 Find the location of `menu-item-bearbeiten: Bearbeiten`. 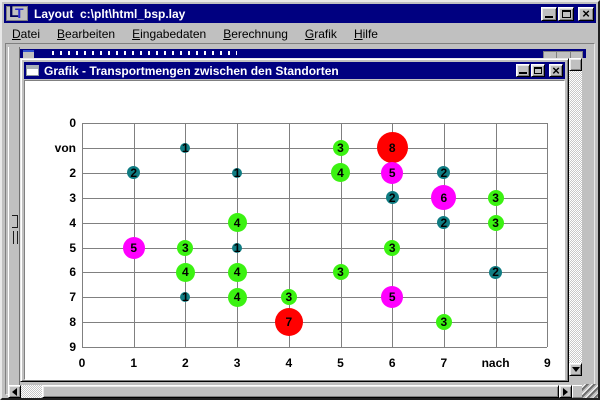

menu-item-bearbeiten: Bearbeiten is located at coordinates (86, 33).